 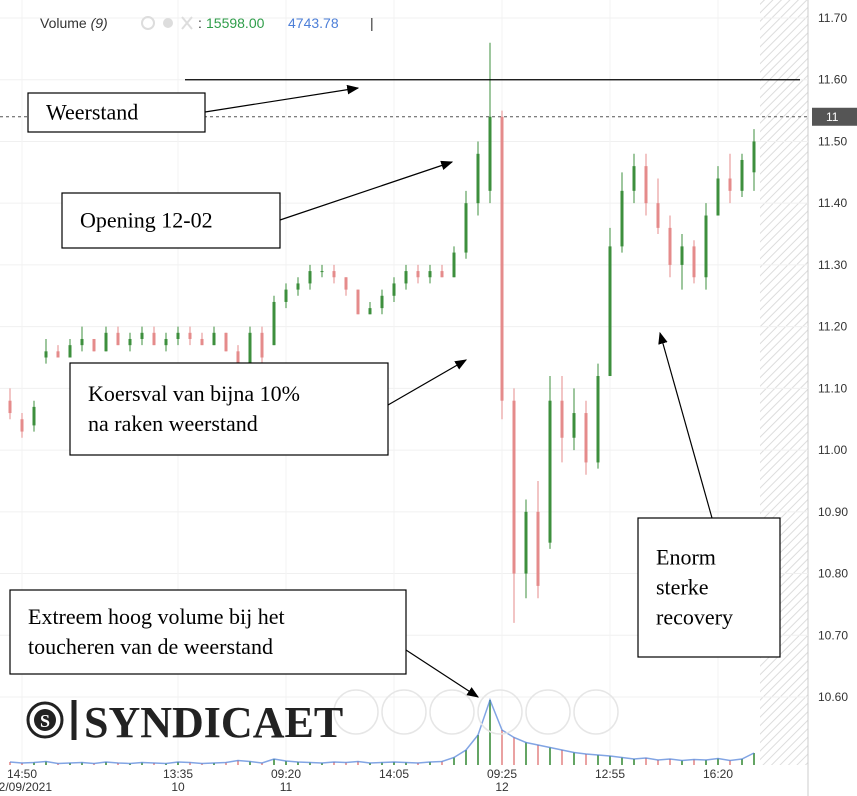 What do you see at coordinates (146, 220) in the screenshot?
I see `annotation-text: Opening 12-02` at bounding box center [146, 220].